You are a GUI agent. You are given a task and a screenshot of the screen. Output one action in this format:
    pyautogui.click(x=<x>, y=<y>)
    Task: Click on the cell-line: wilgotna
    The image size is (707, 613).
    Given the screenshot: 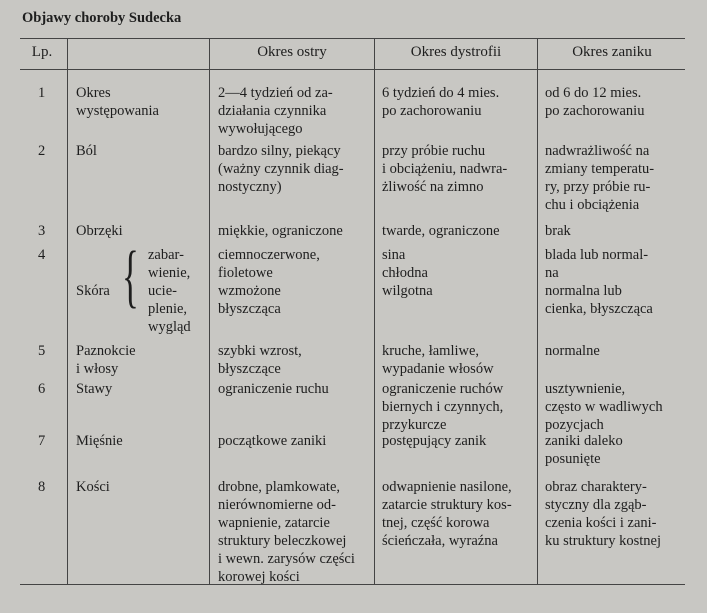 What is the action you would take?
    pyautogui.click(x=407, y=291)
    